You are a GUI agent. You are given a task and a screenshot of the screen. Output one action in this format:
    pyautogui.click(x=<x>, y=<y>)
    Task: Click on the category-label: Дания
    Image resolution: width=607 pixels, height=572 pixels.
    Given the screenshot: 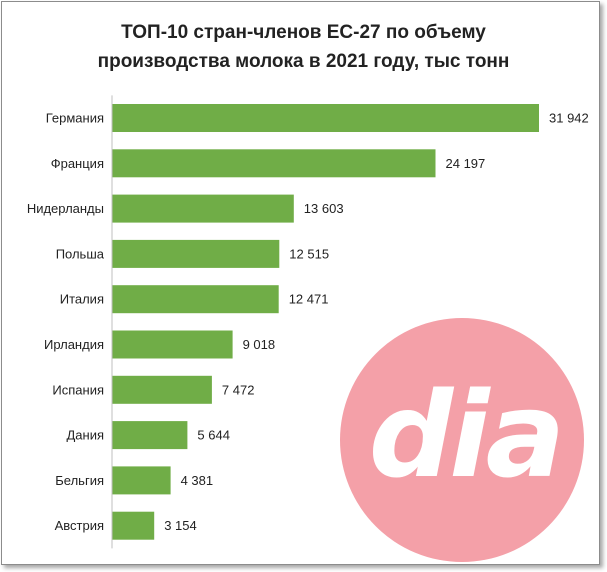 What is the action you would take?
    pyautogui.click(x=85, y=435)
    